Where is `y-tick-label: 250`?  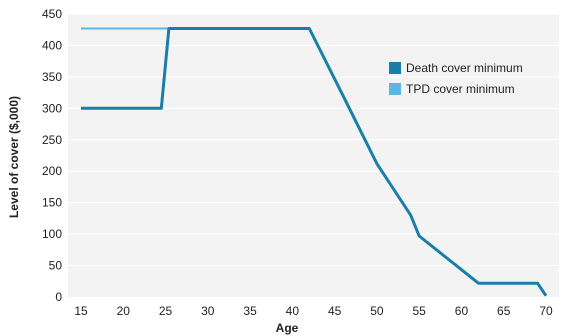
y-tick-label: 250 is located at coordinates (52, 140).